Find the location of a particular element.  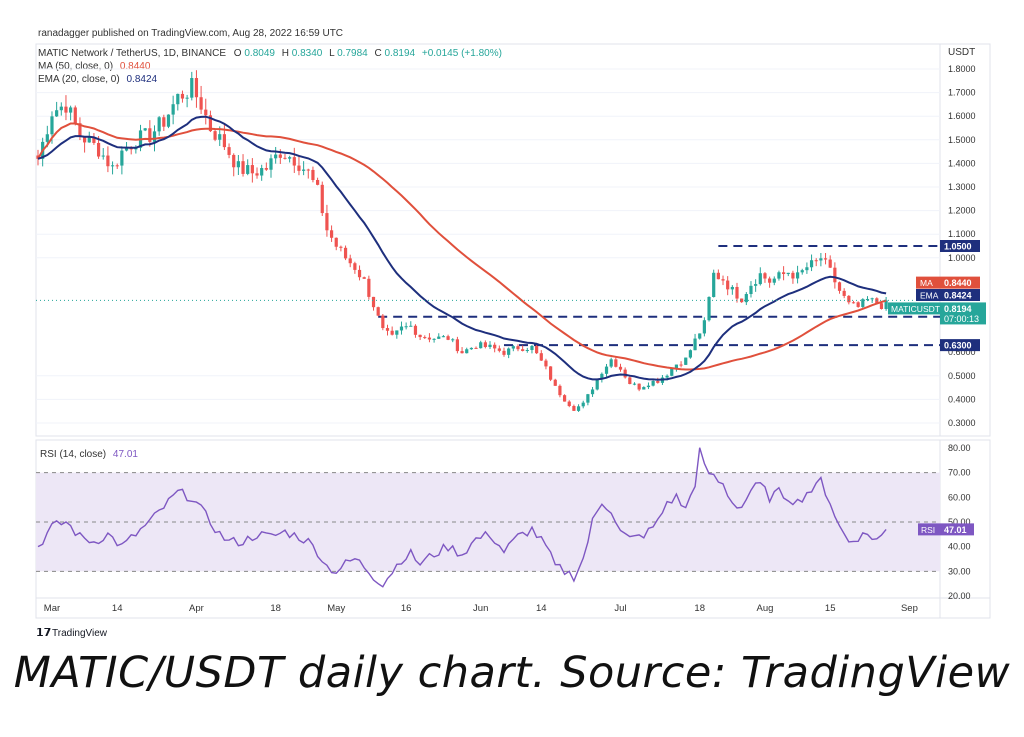

rsi-legend-value: 47.01 is located at coordinates (125, 454).